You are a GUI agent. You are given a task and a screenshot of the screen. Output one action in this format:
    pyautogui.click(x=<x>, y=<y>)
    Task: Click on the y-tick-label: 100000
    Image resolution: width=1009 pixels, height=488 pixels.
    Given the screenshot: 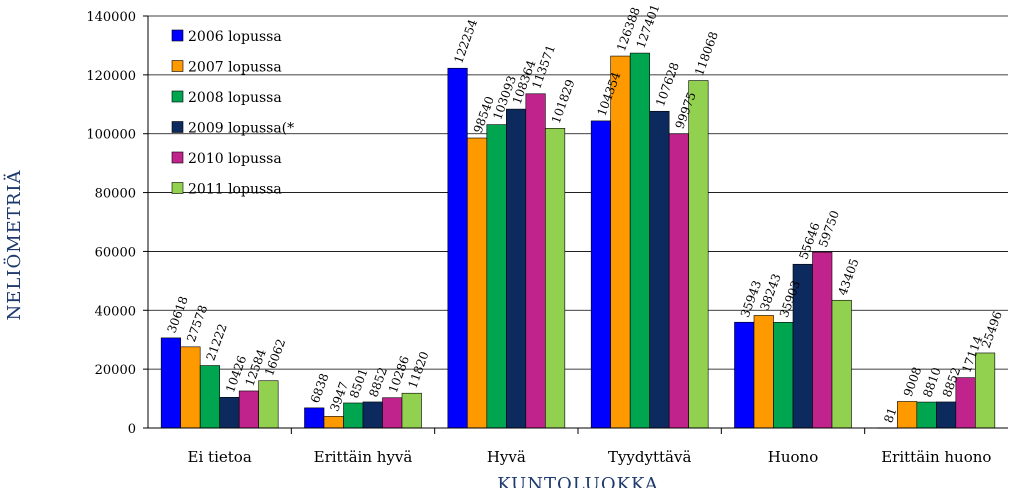 What is the action you would take?
    pyautogui.click(x=111, y=135)
    